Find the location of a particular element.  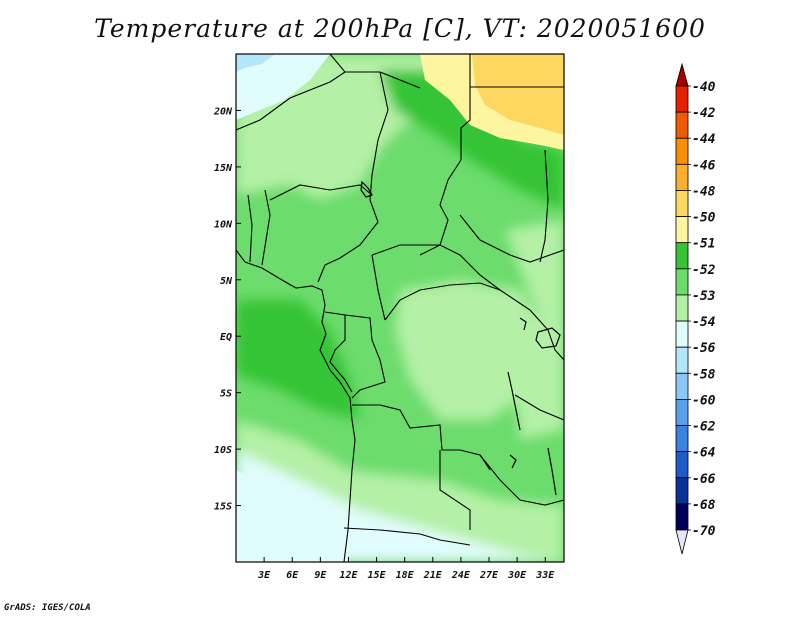

lat-tick-label: 10N is located at coordinates (223, 224).